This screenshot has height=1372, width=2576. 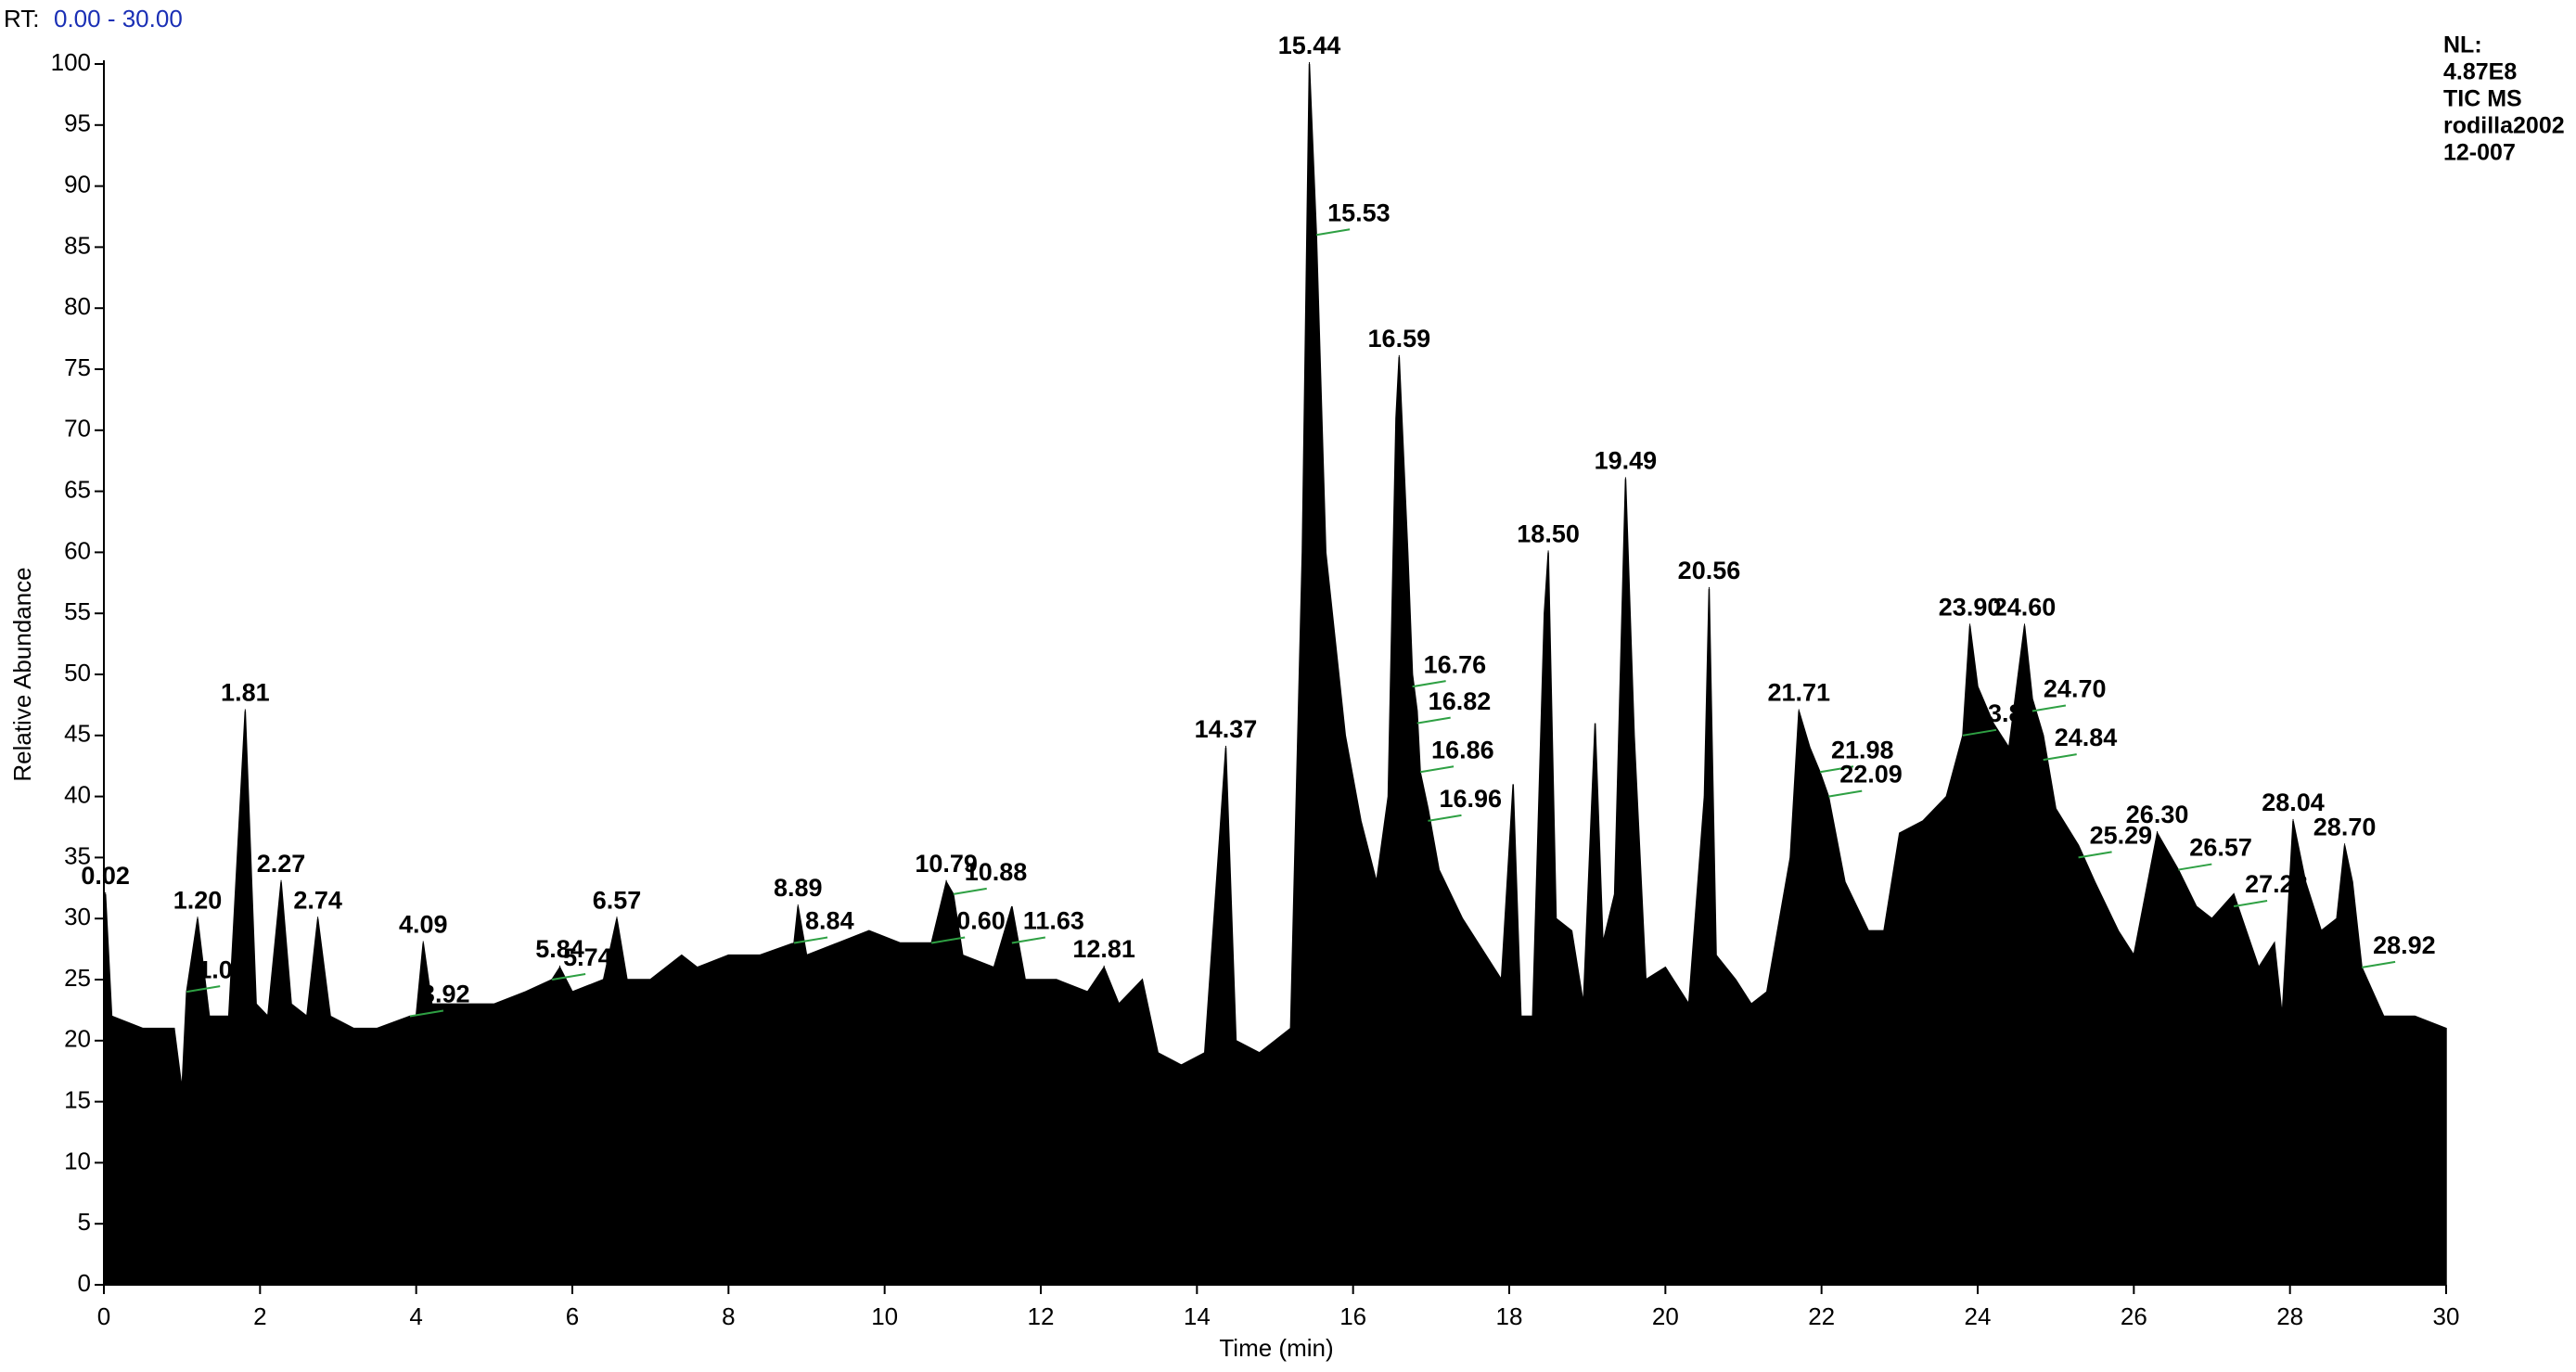 I want to click on peak-label: 20.56, so click(x=1709, y=570).